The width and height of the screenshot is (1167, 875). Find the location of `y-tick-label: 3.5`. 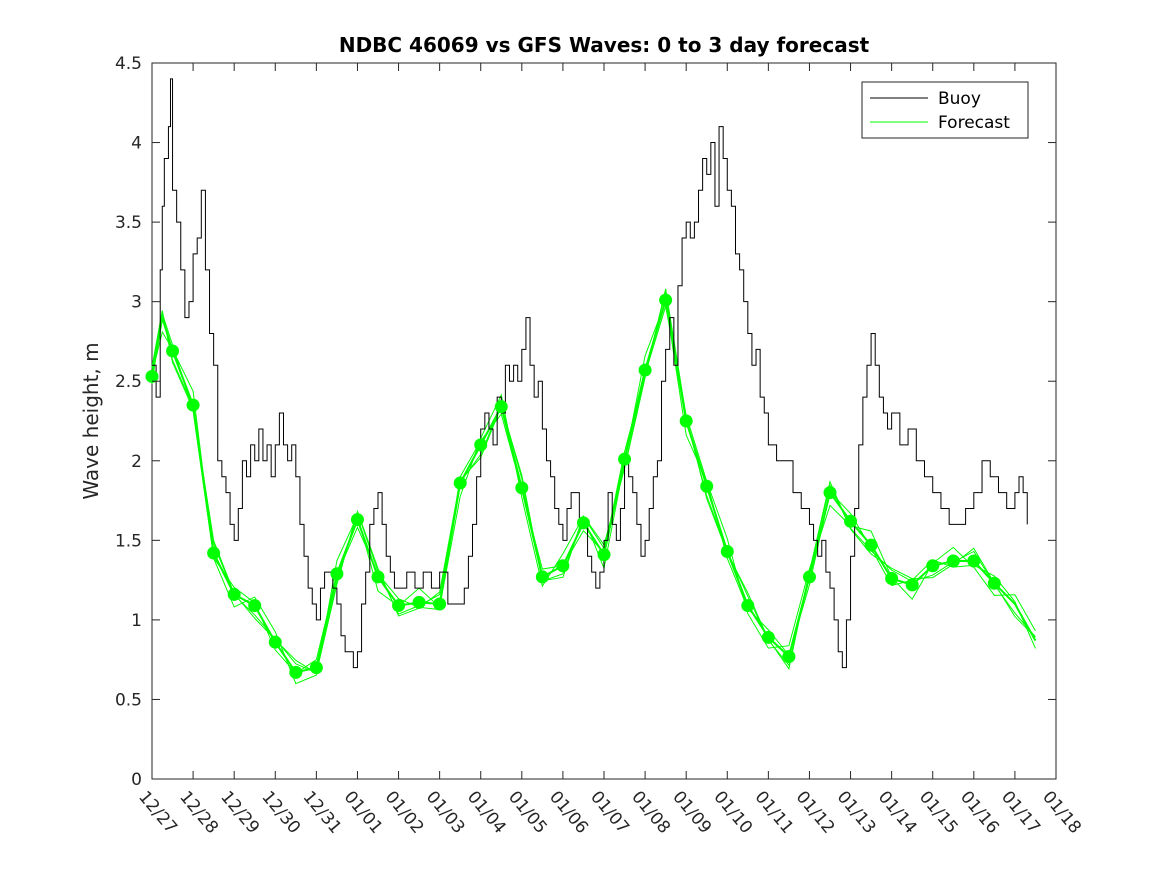

y-tick-label: 3.5 is located at coordinates (128, 223).